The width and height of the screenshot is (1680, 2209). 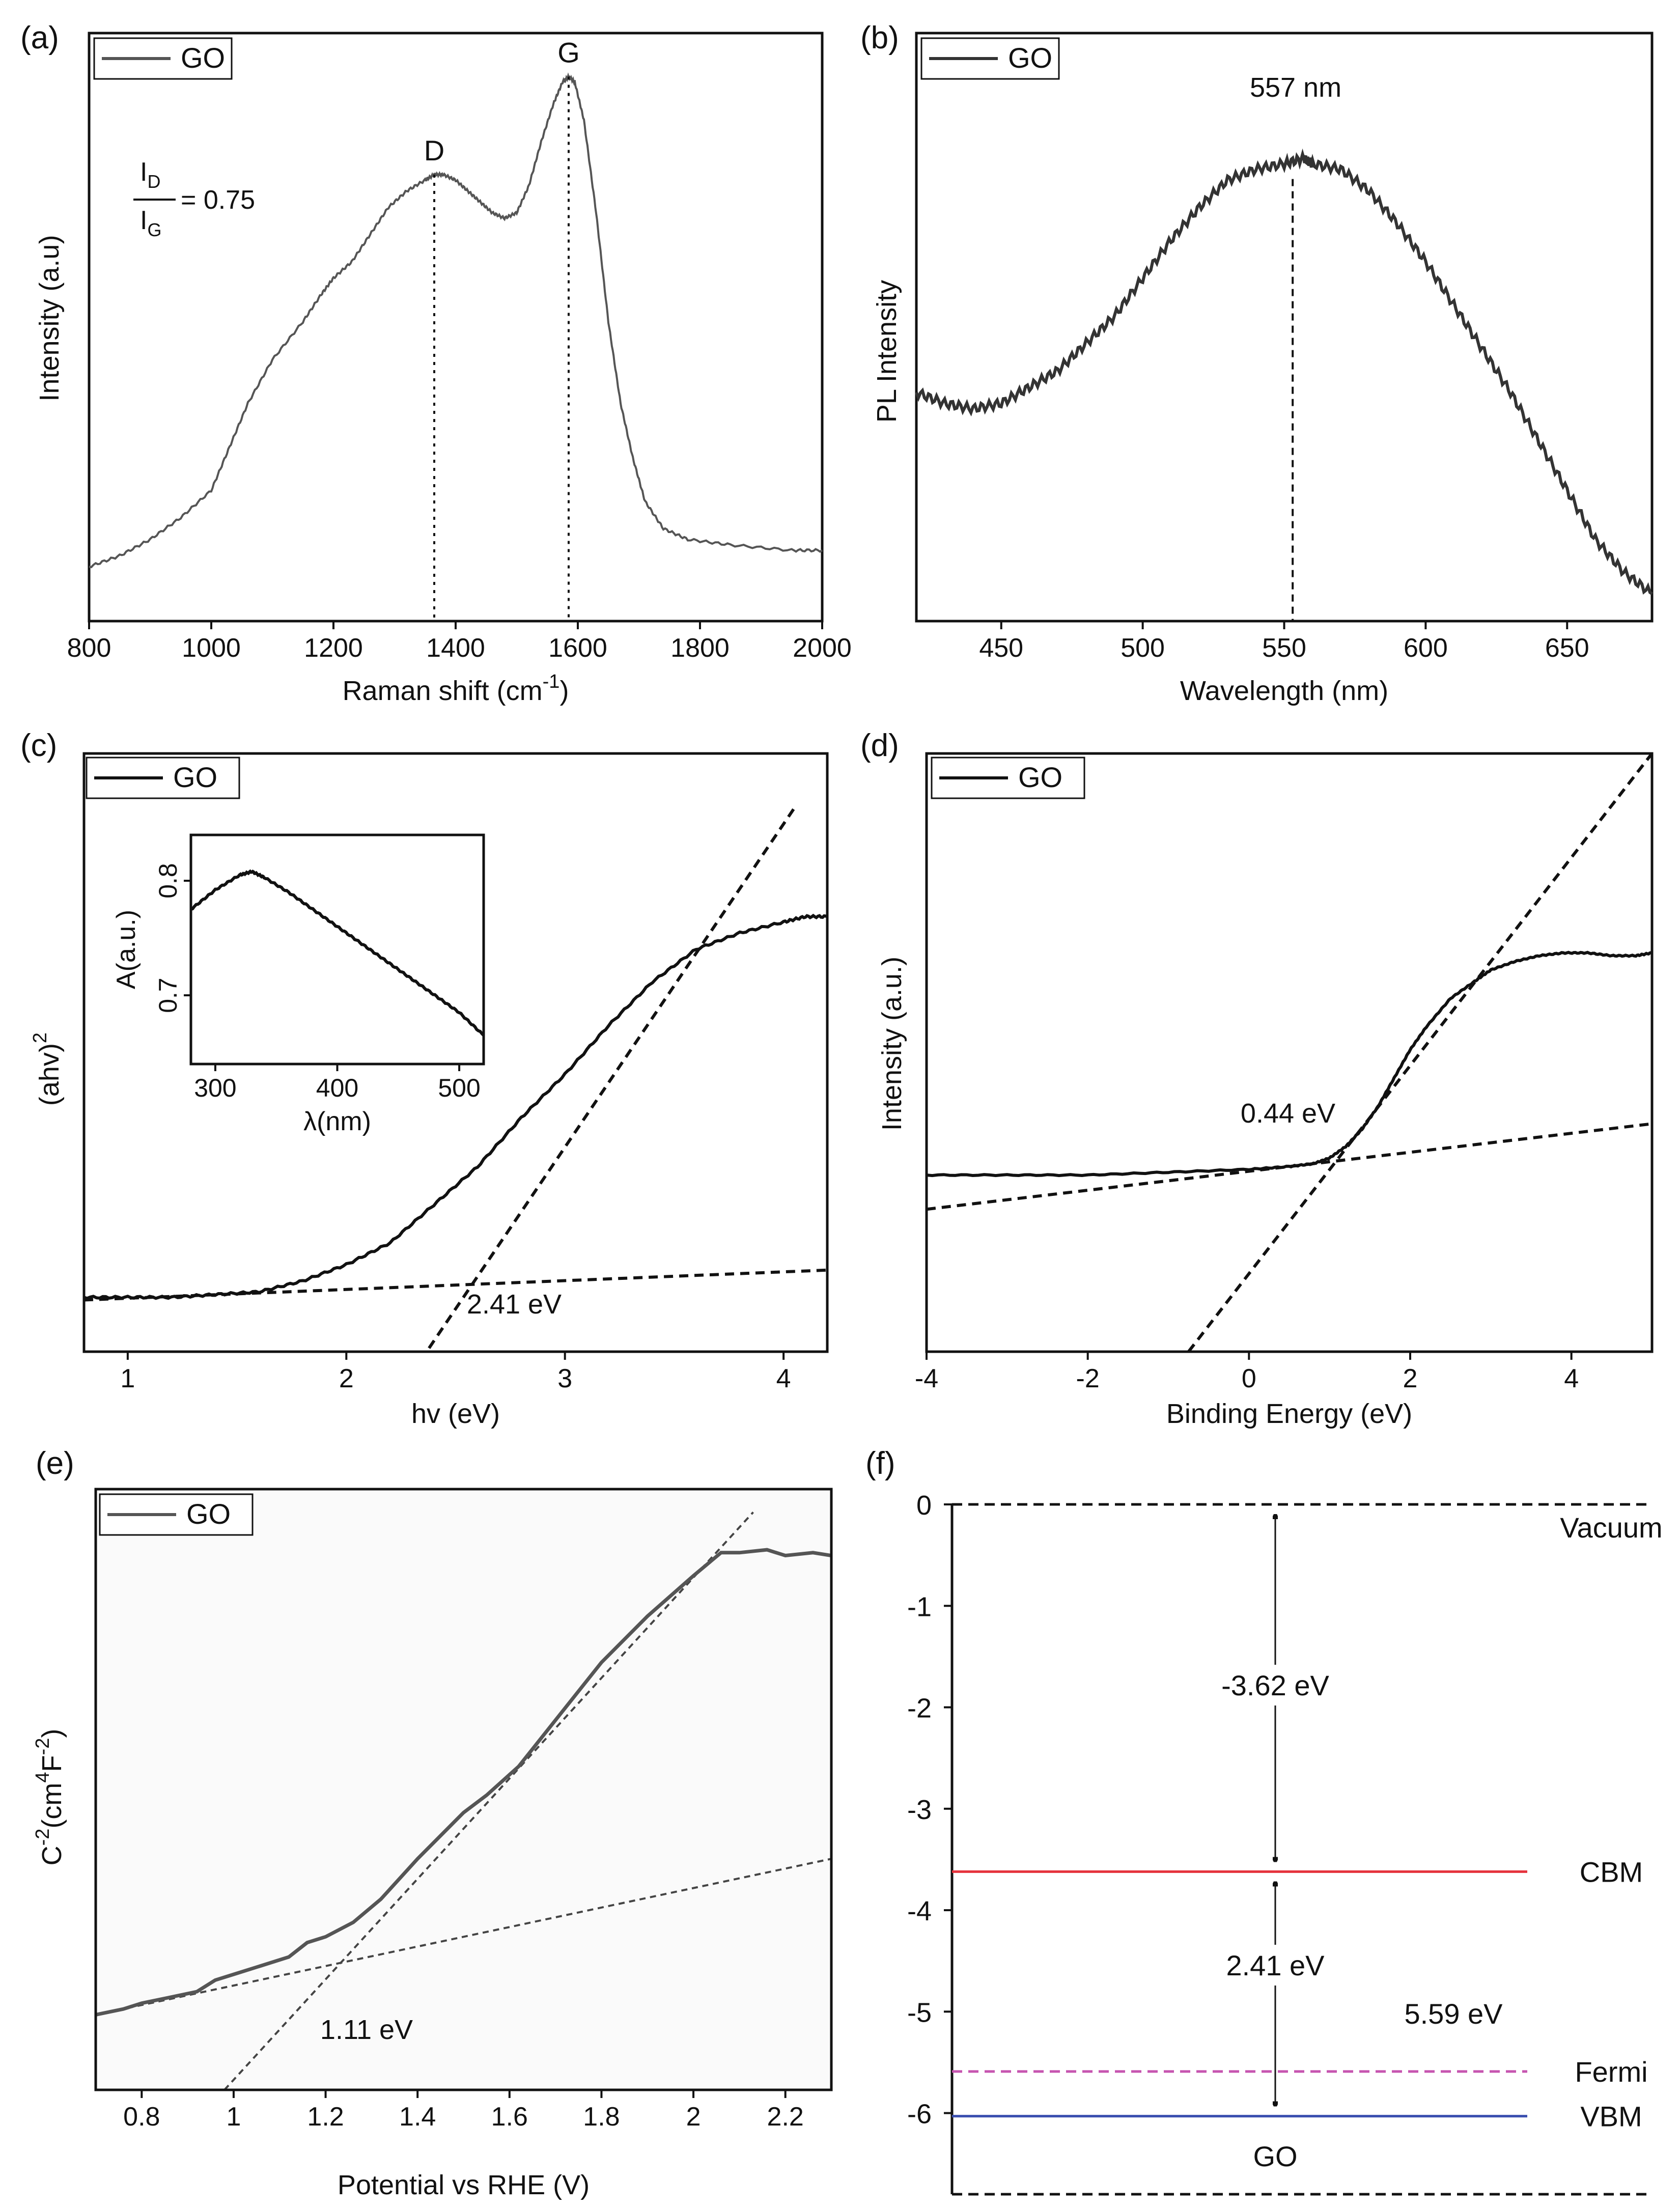 I want to click on e-x-tick-label: 0.8, so click(x=141, y=2117).